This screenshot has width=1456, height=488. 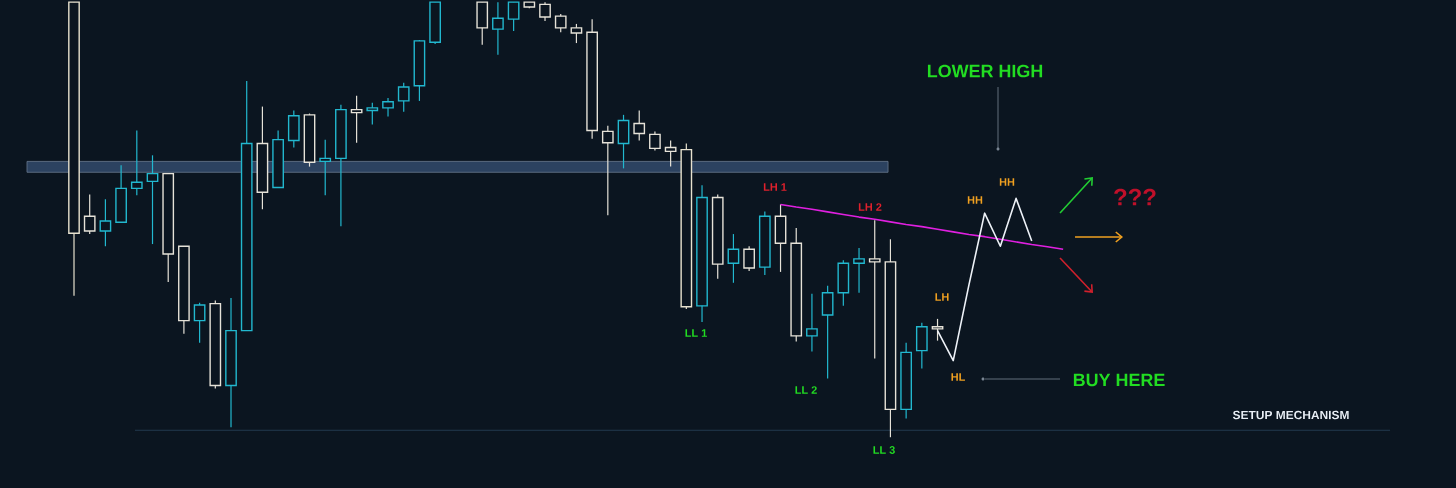 What do you see at coordinates (958, 377) in the screenshot?
I see `annotation: HL` at bounding box center [958, 377].